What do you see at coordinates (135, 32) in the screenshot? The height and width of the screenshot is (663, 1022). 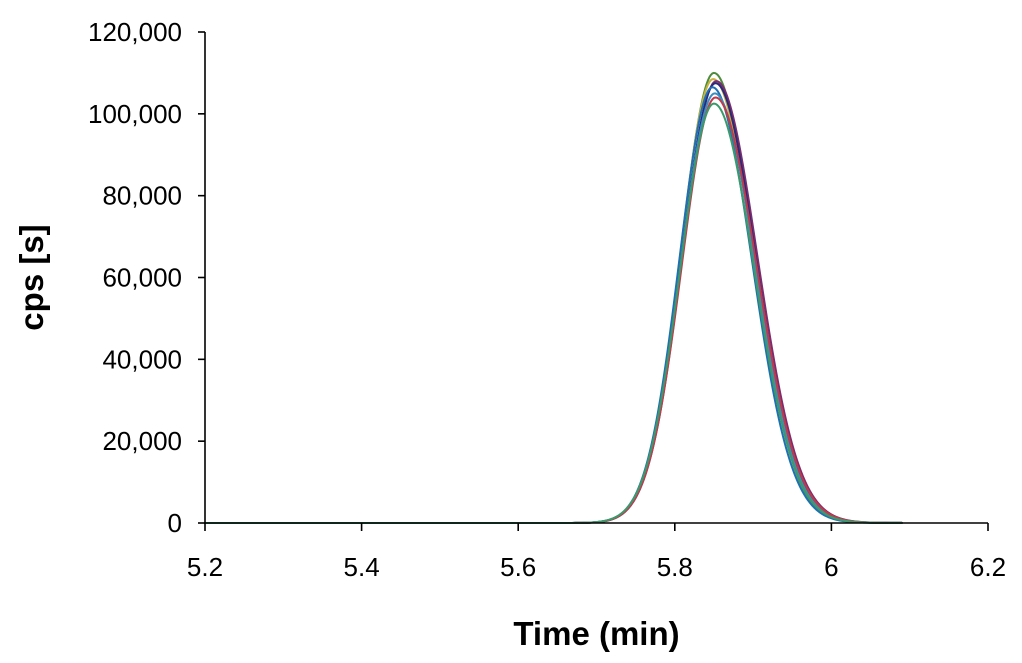 I see `y-tick-label: 120,000` at bounding box center [135, 32].